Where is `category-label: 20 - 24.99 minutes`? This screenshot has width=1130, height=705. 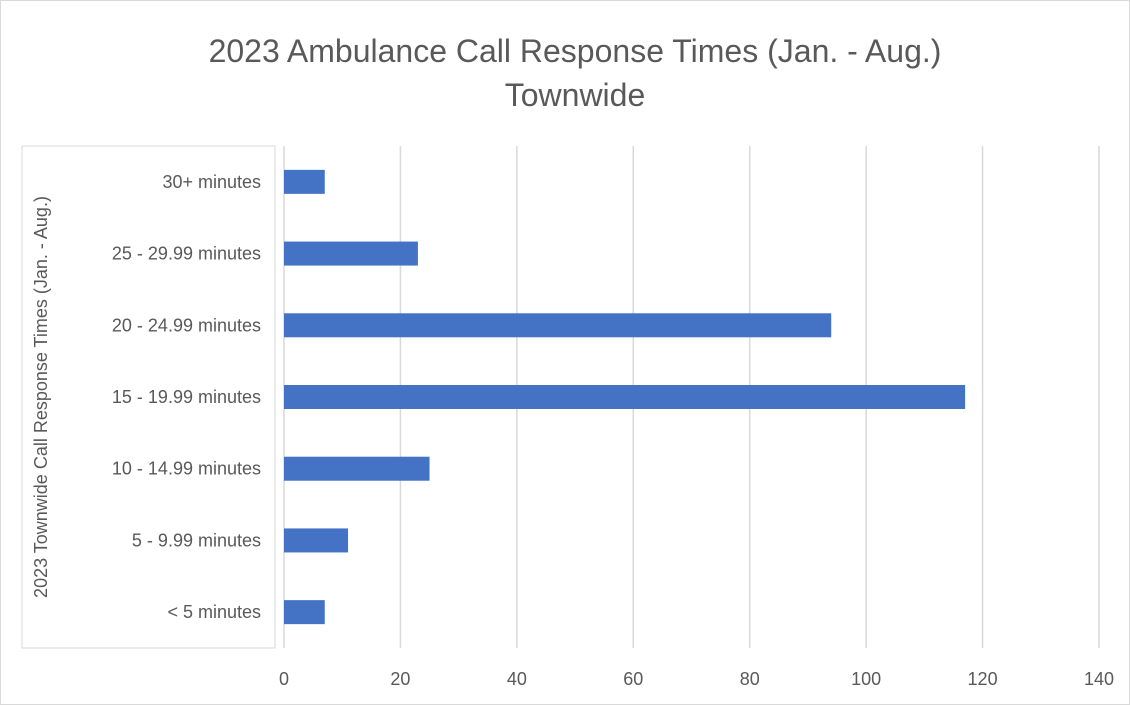
category-label: 20 - 24.99 minutes is located at coordinates (186, 325).